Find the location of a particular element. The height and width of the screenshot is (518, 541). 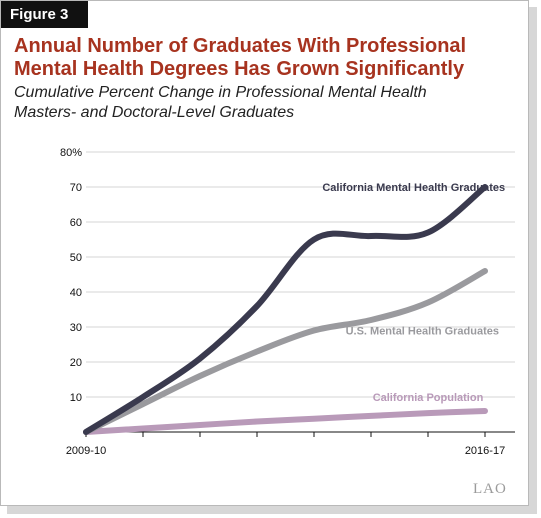

x-tick-label-0: 2009-10 is located at coordinates (86, 451).